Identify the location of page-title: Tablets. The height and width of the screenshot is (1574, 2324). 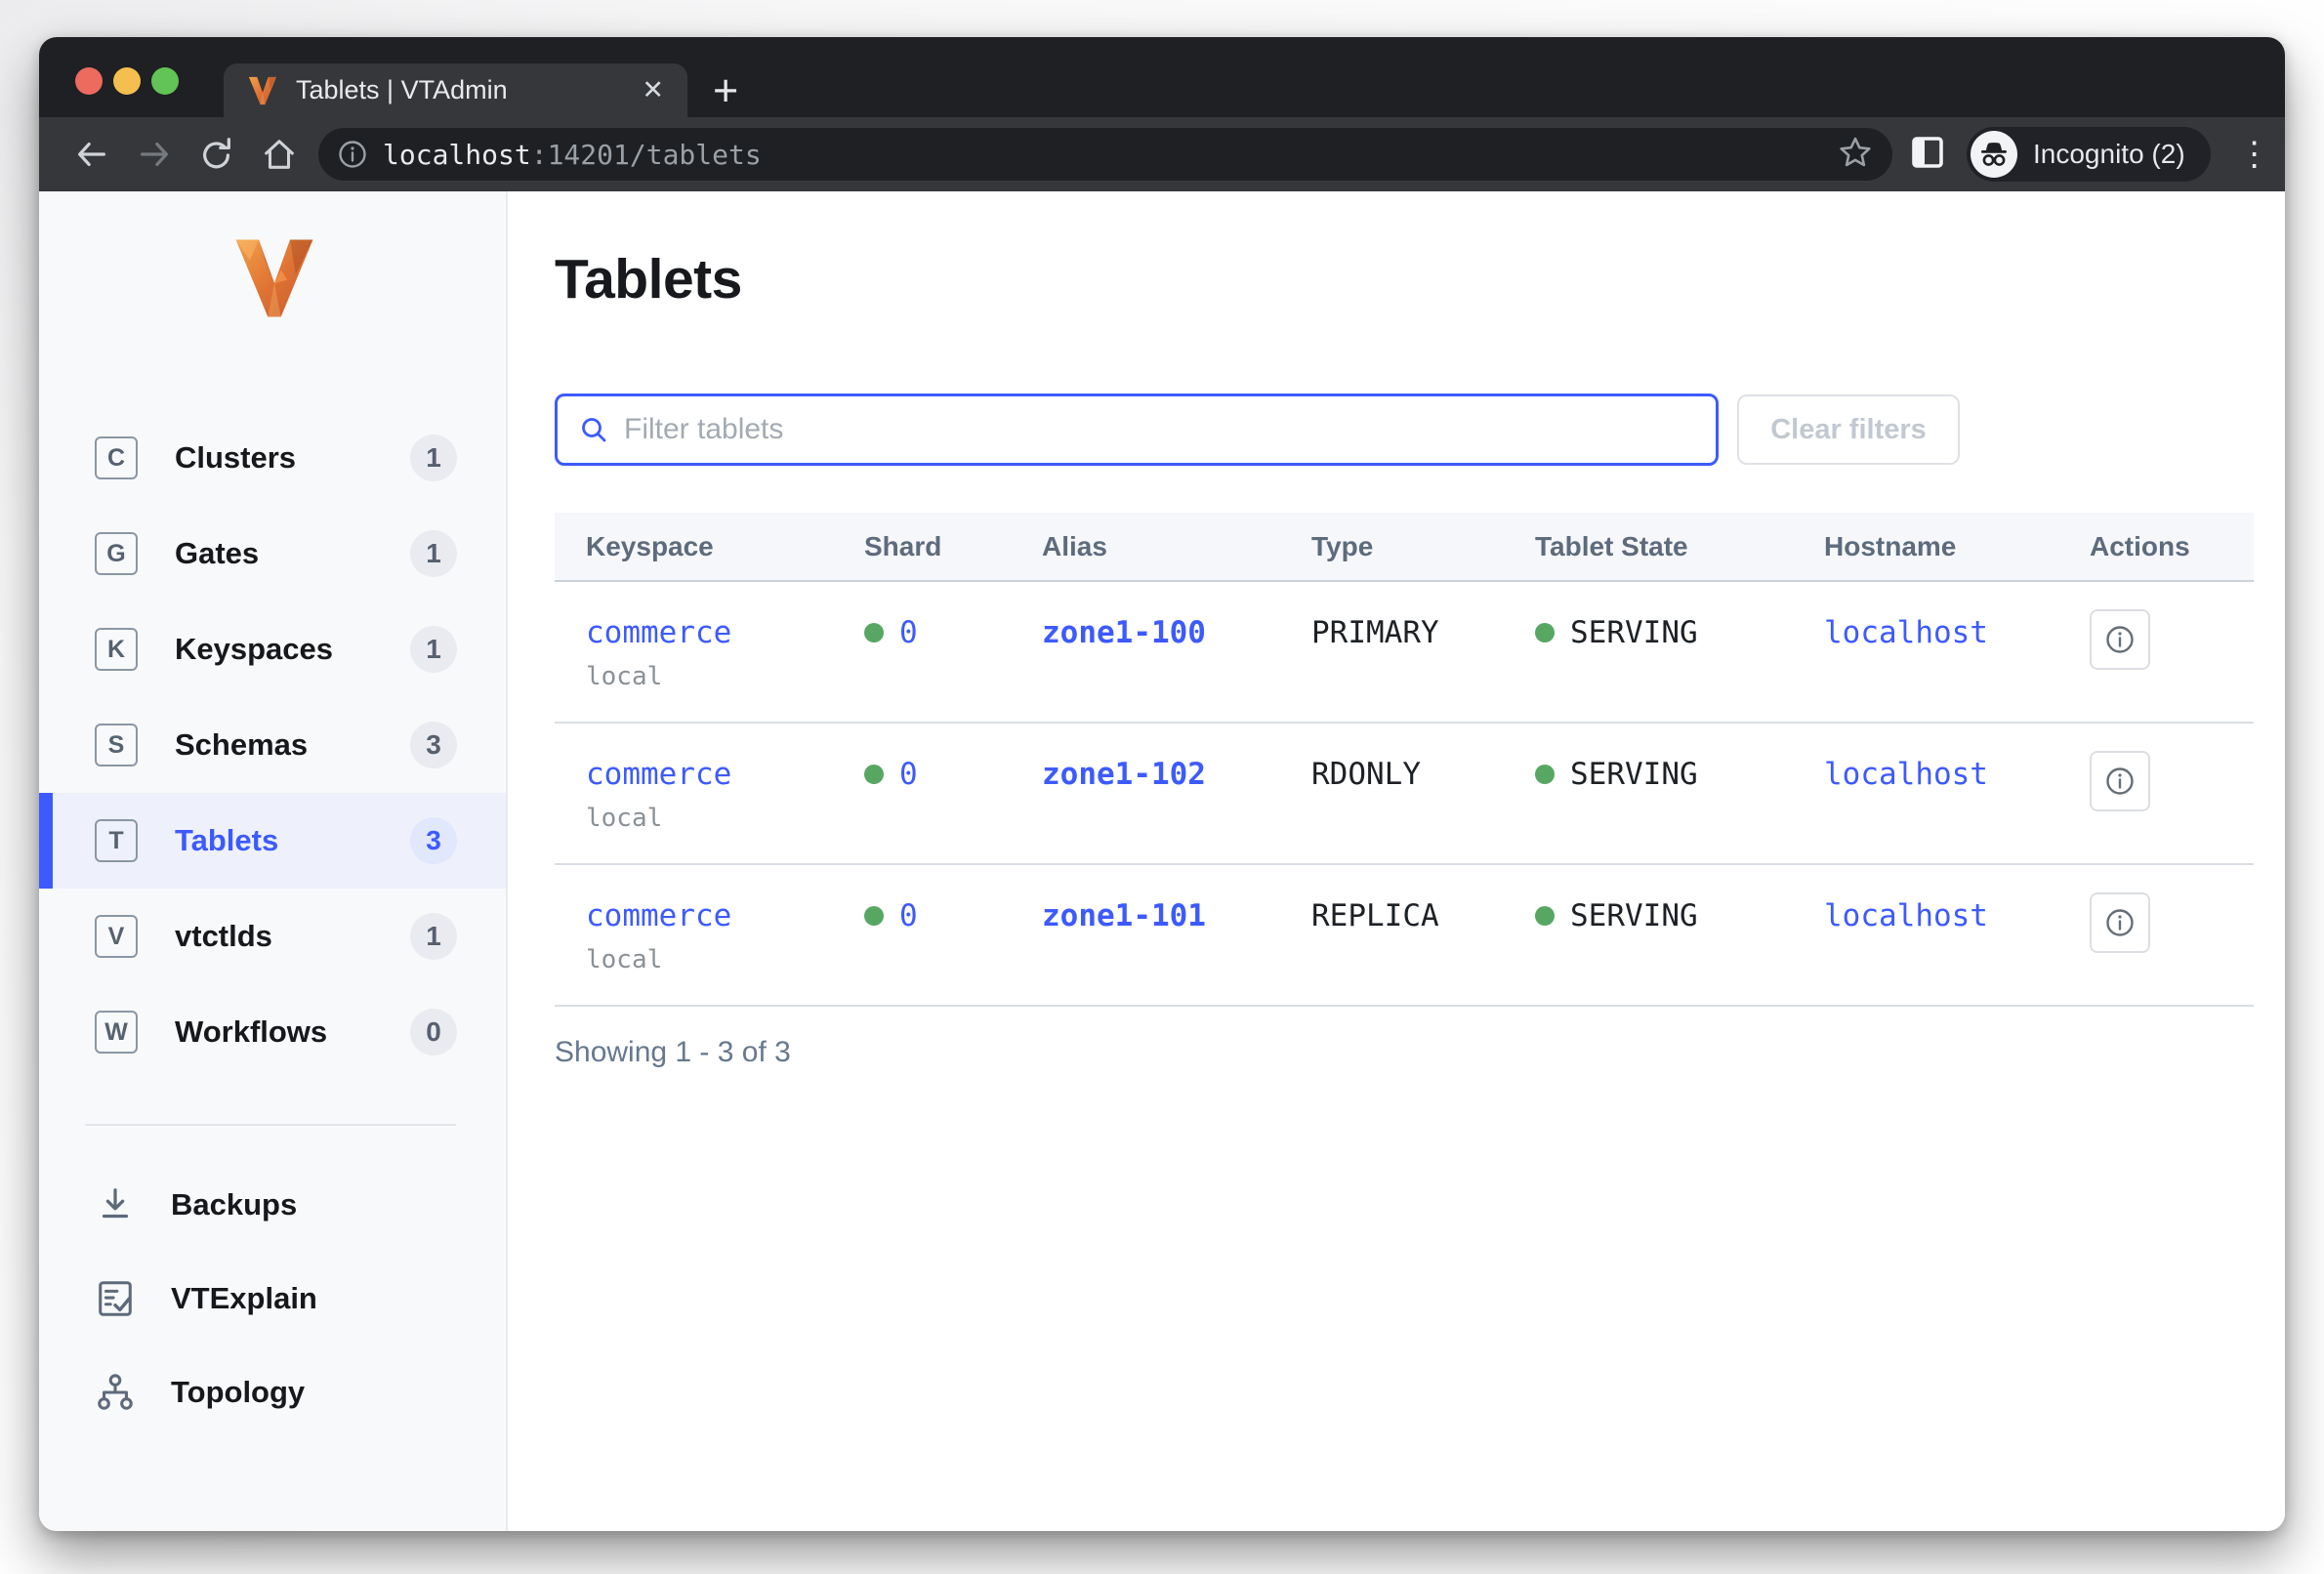
(648, 280).